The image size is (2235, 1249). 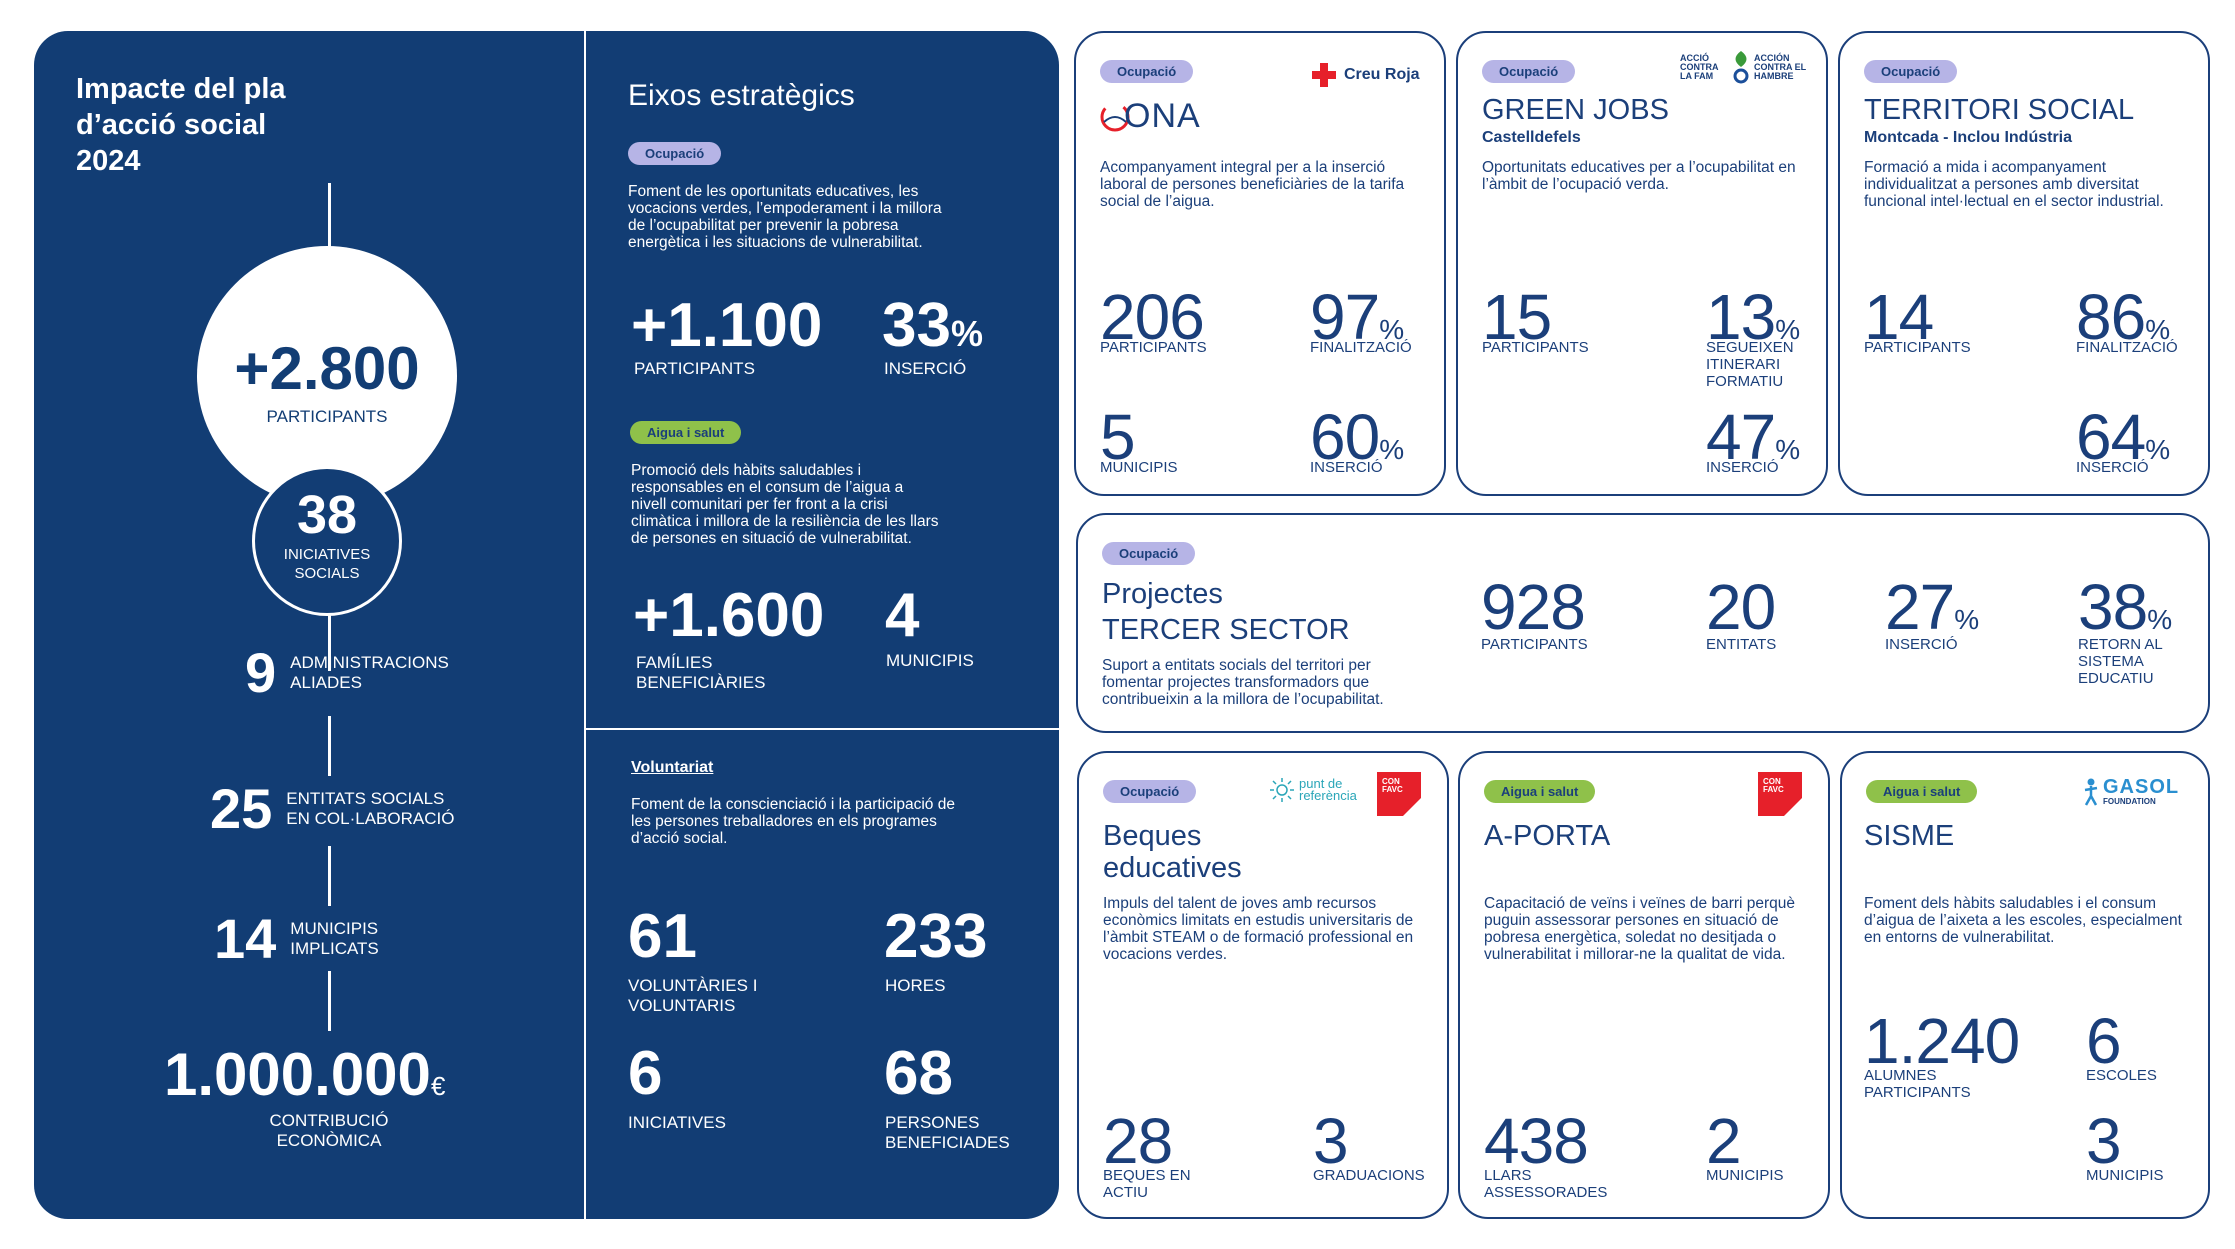 What do you see at coordinates (1319, 790) in the screenshot?
I see `punt-de-referencia-logo: punt de referència` at bounding box center [1319, 790].